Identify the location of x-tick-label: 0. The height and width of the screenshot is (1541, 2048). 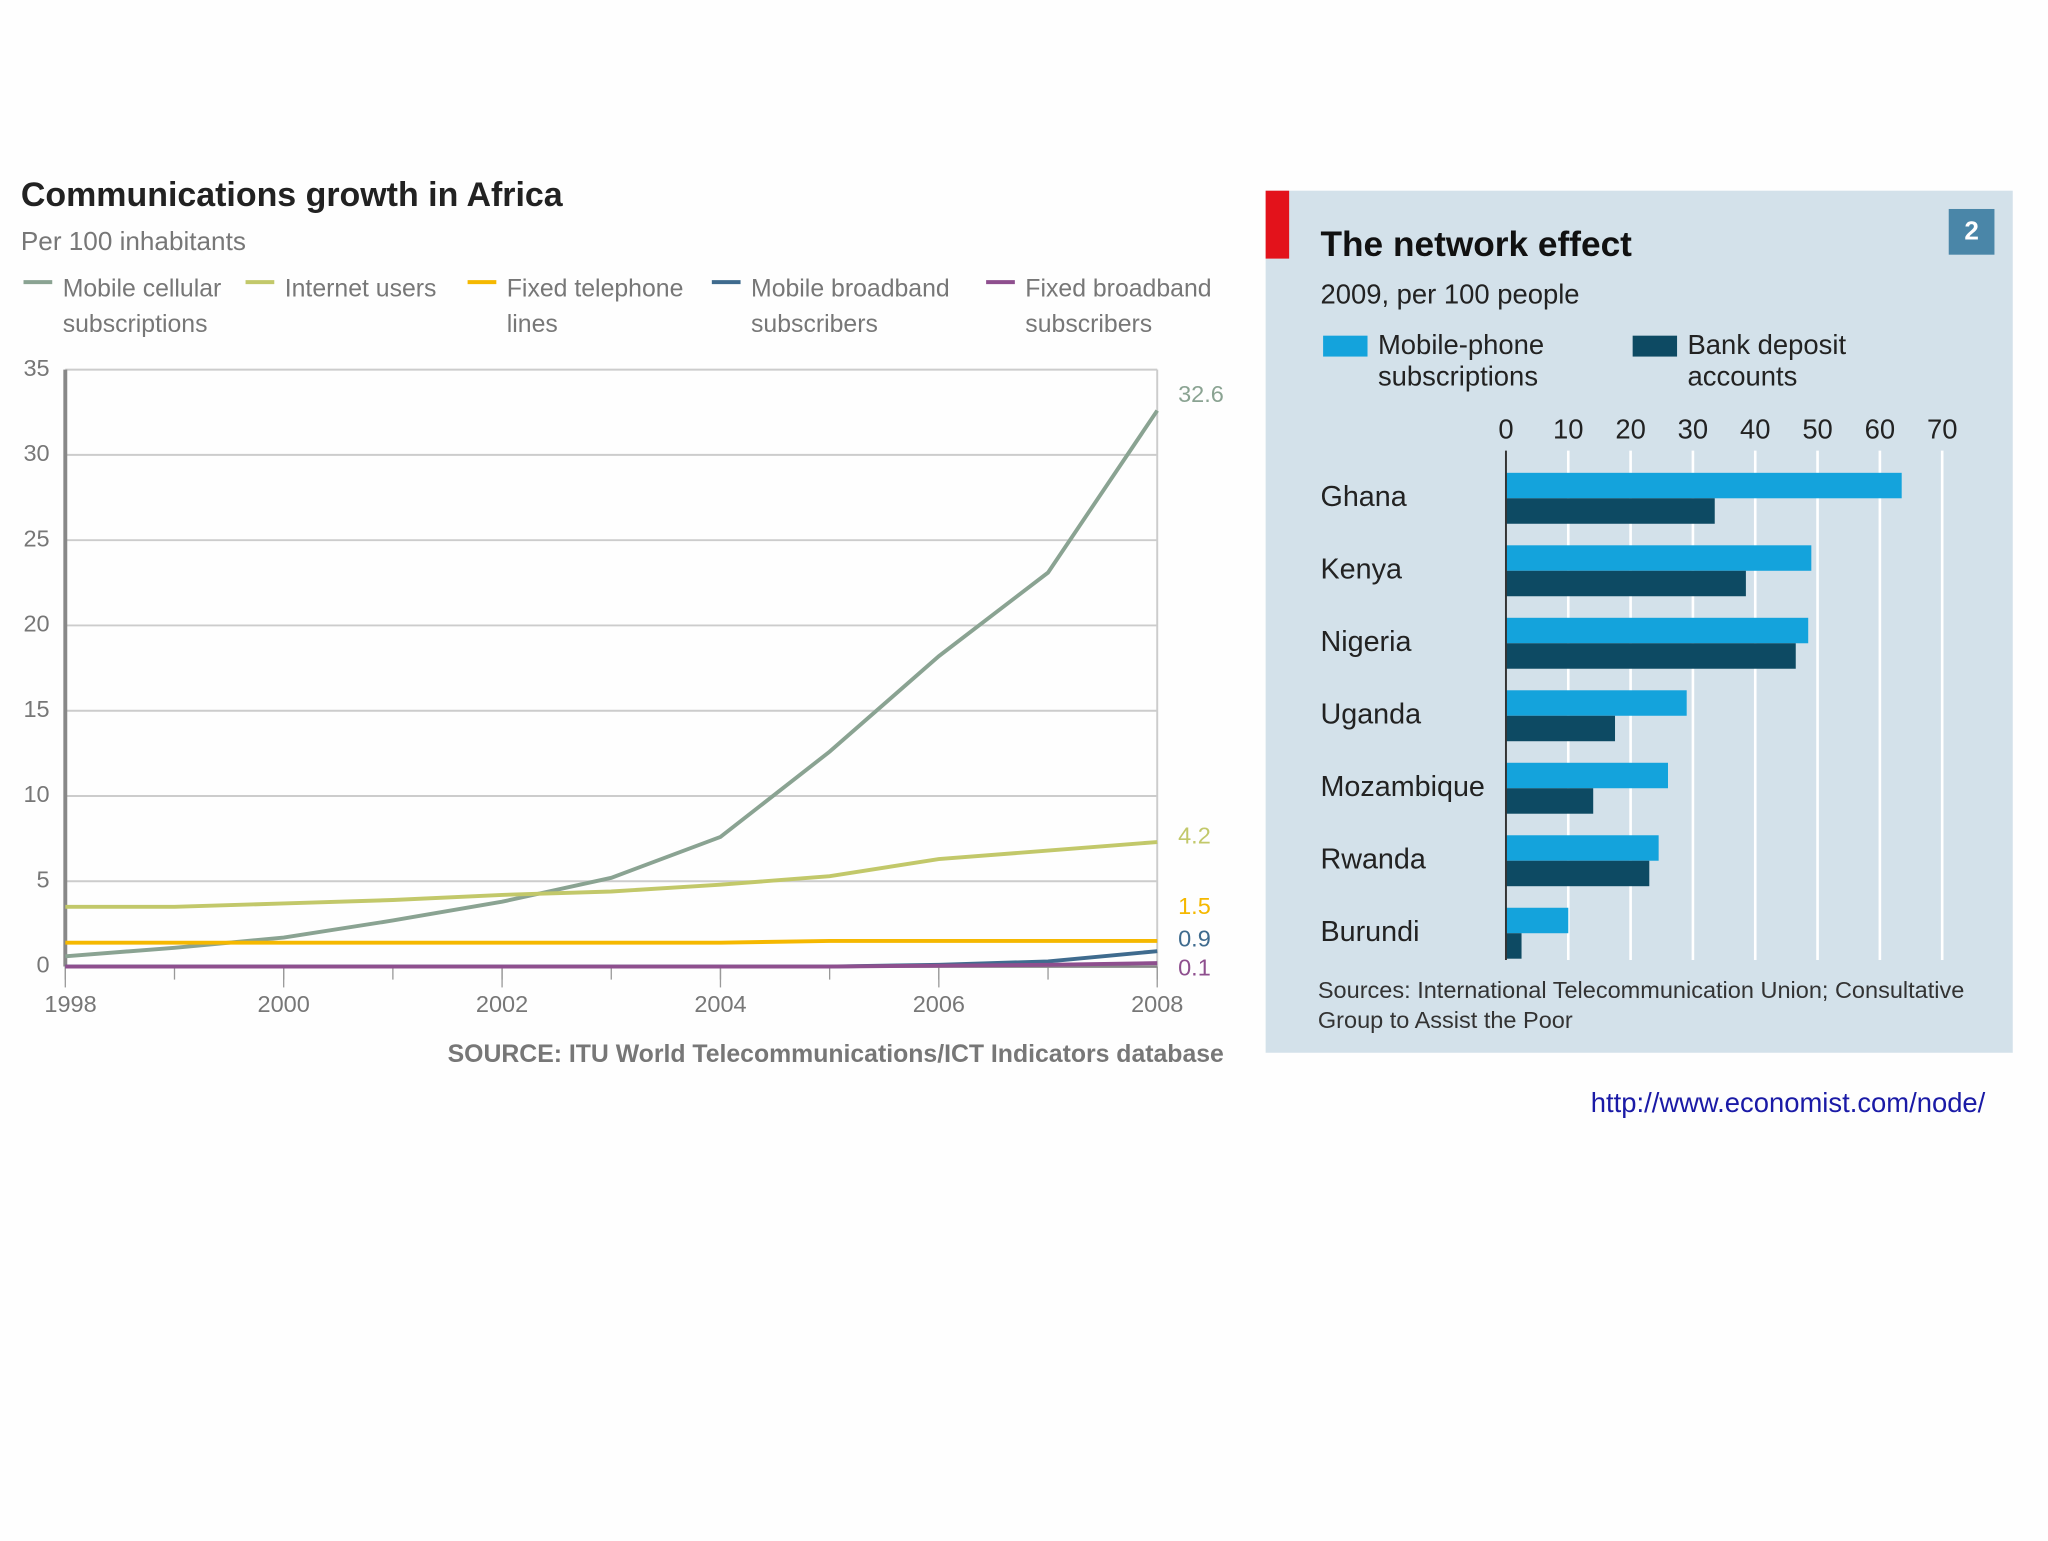
(1505, 428).